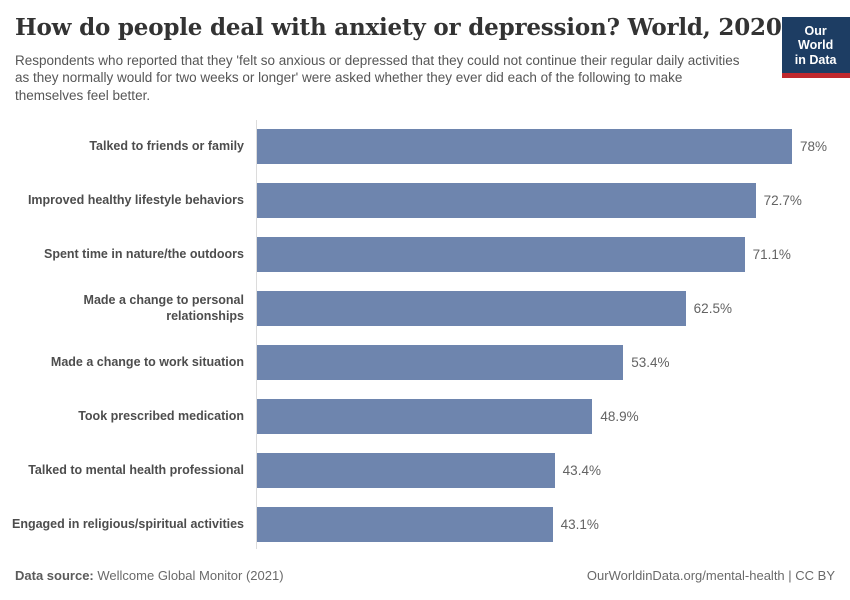  I want to click on bar-row: Took prescribed medication 48.9%, so click(425, 416).